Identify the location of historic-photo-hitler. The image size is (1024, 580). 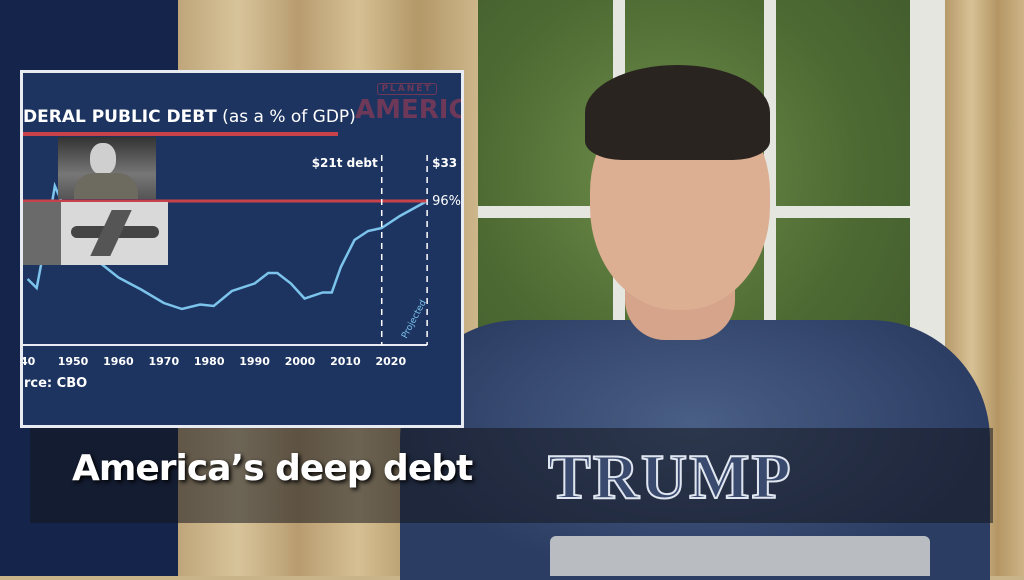
(107, 168).